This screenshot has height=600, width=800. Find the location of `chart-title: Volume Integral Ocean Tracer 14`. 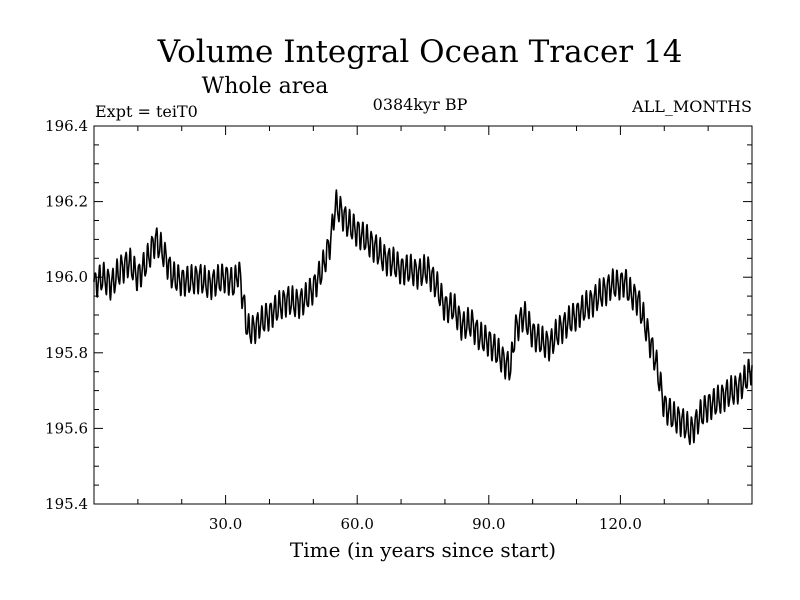

chart-title: Volume Integral Ocean Tracer 14 is located at coordinates (420, 52).